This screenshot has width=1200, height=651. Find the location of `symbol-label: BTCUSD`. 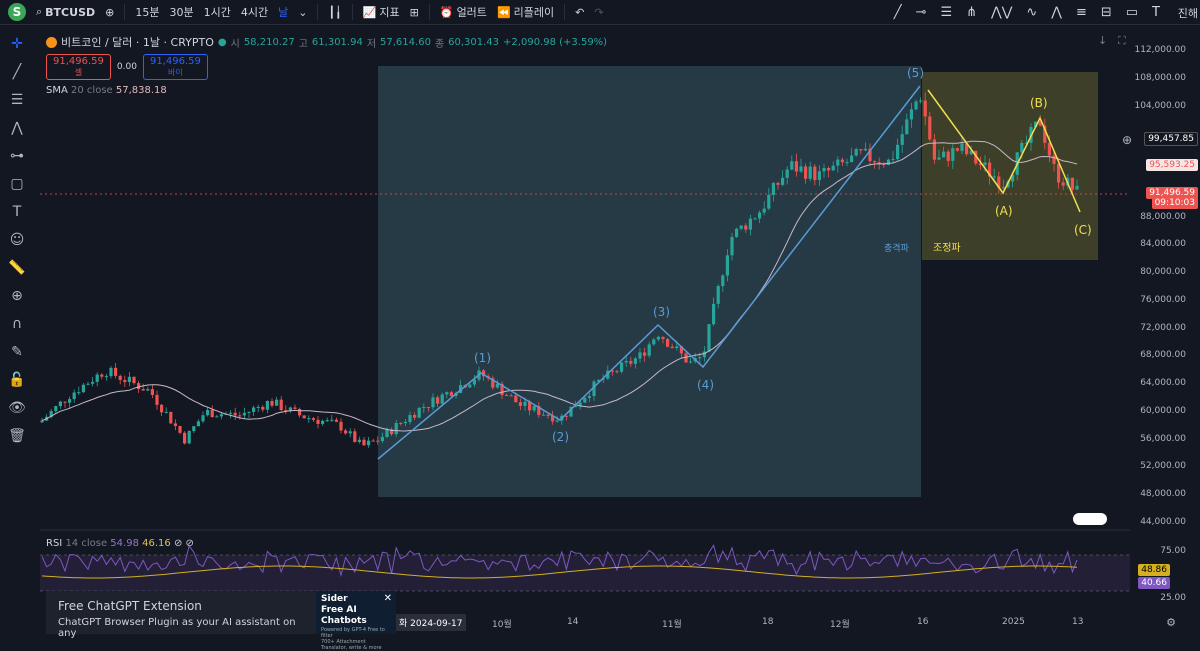

symbol-label: BTCUSD is located at coordinates (70, 12).